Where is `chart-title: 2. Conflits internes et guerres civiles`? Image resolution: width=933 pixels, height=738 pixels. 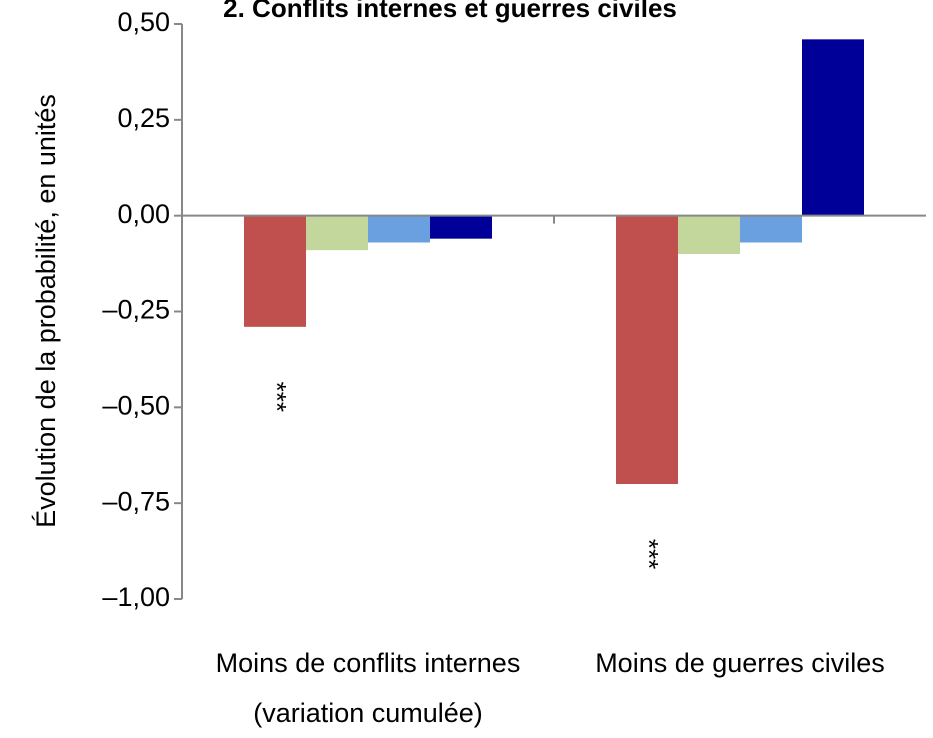 chart-title: 2. Conflits internes et guerres civiles is located at coordinates (450, 11).